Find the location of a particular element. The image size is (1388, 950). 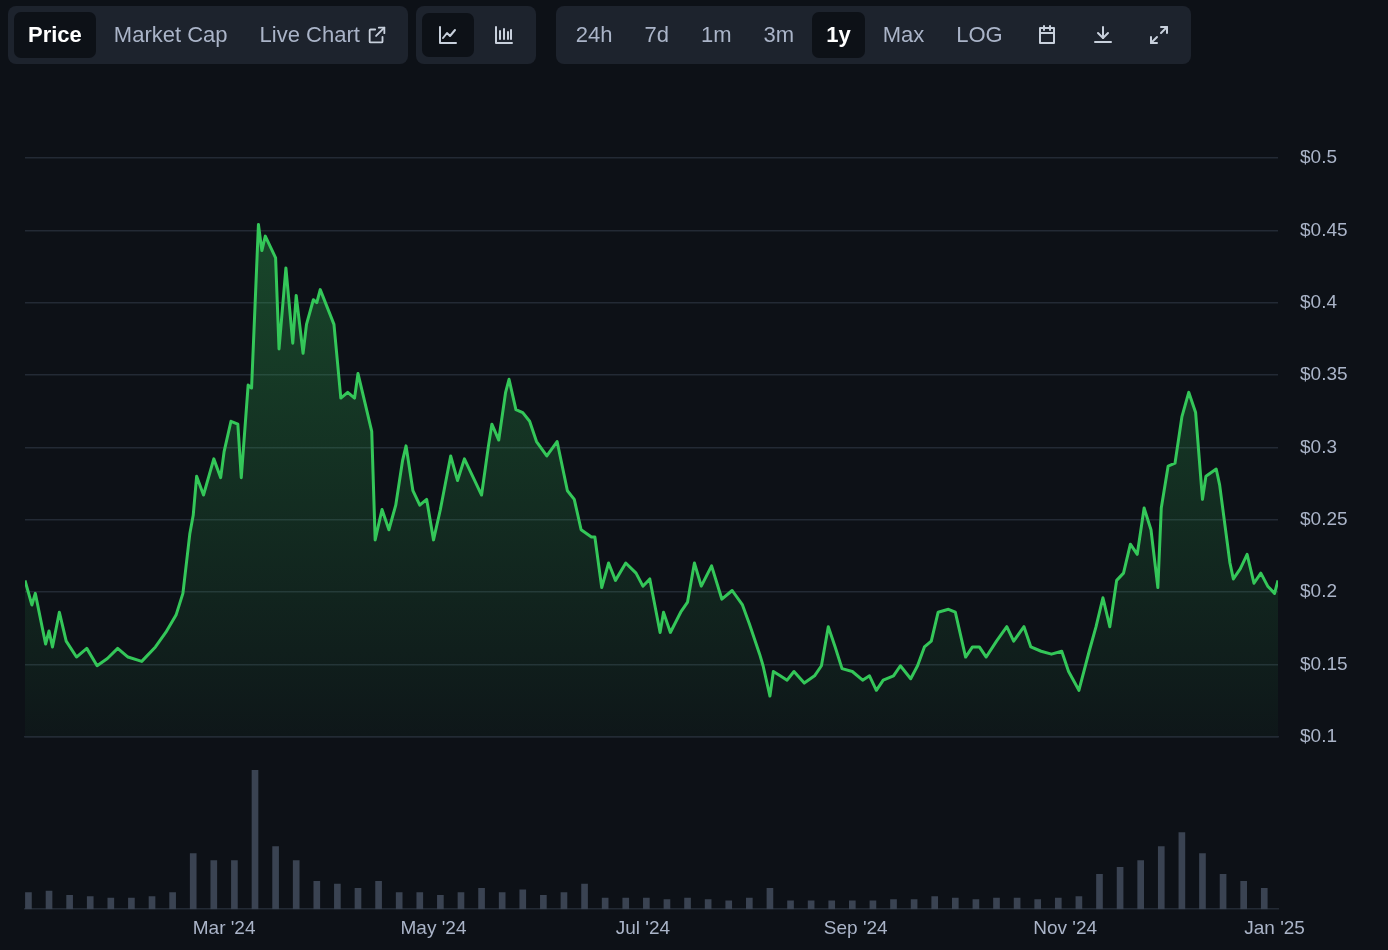

x-tick-label: May '24 is located at coordinates (433, 927).